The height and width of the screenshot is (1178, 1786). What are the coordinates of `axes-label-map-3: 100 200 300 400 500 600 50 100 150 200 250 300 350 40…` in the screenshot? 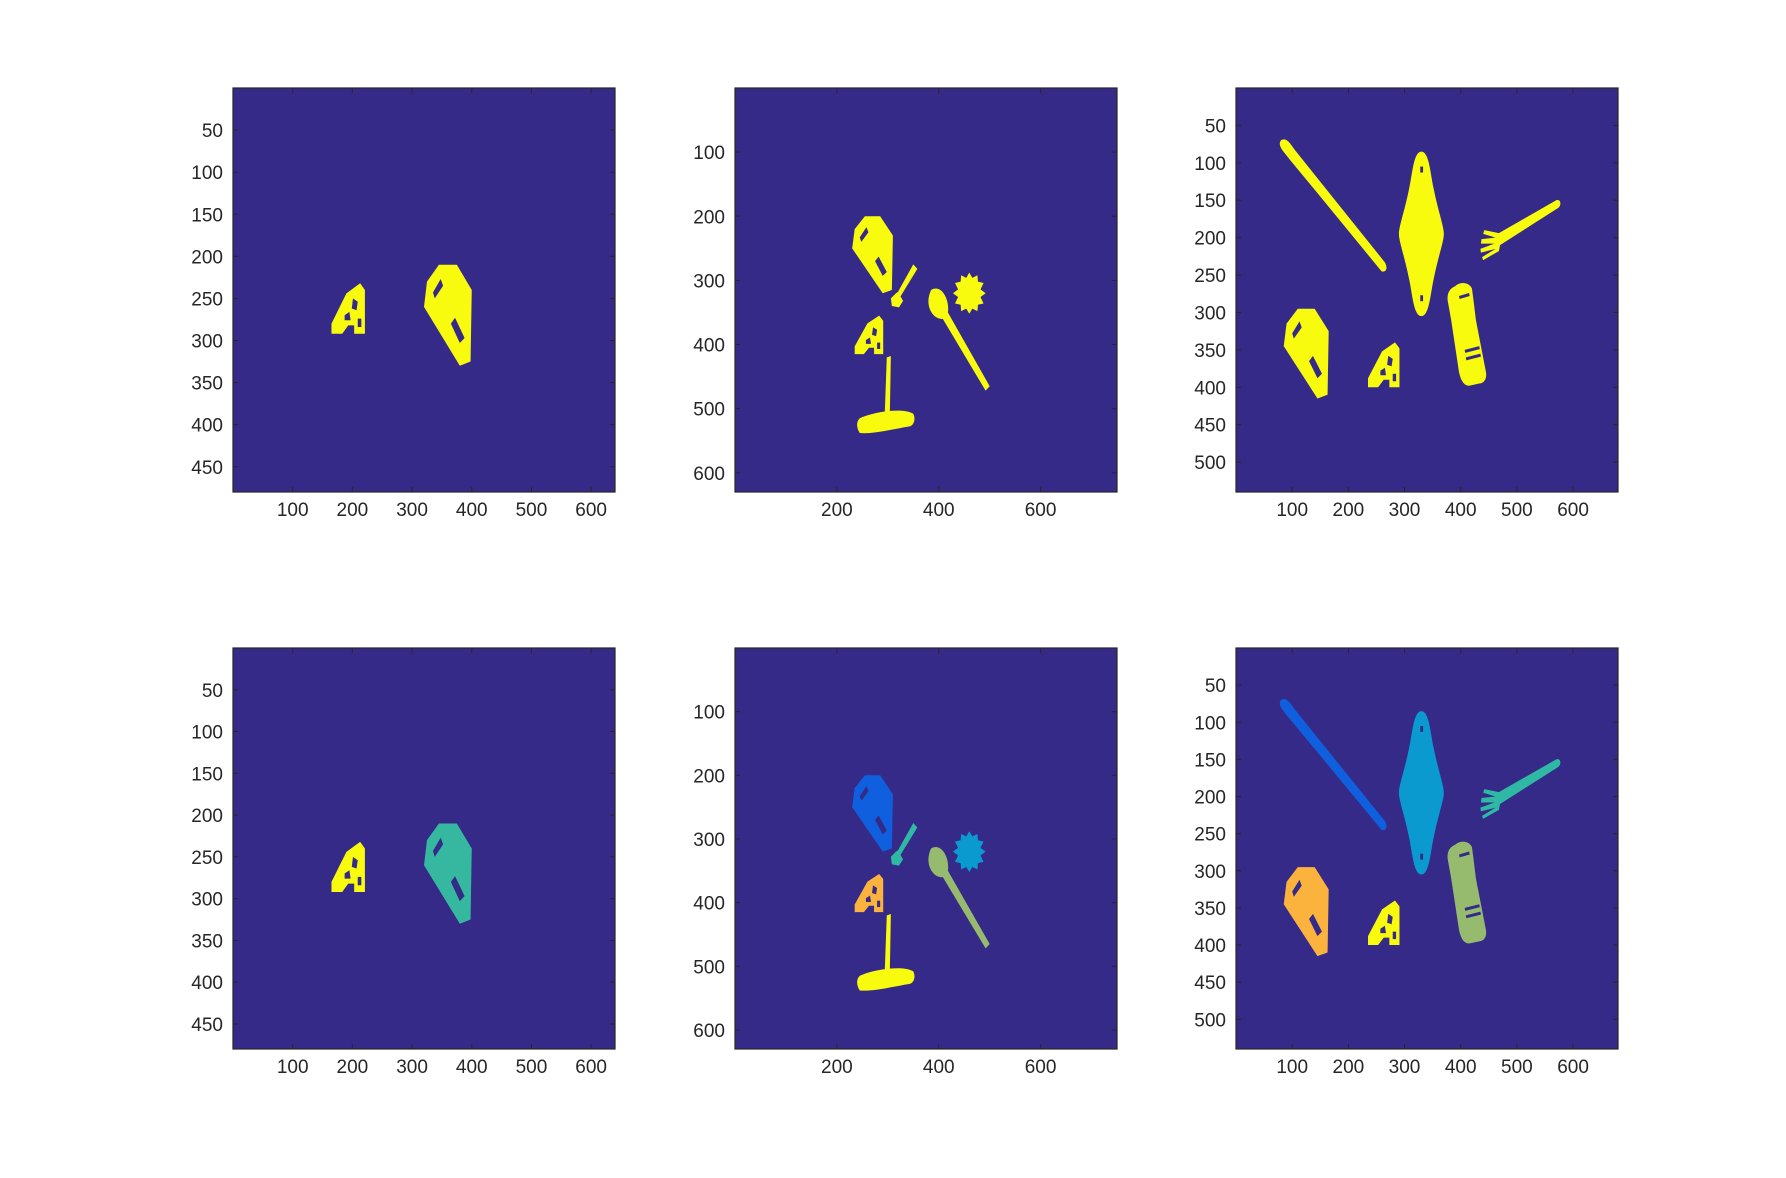 It's located at (1406, 862).